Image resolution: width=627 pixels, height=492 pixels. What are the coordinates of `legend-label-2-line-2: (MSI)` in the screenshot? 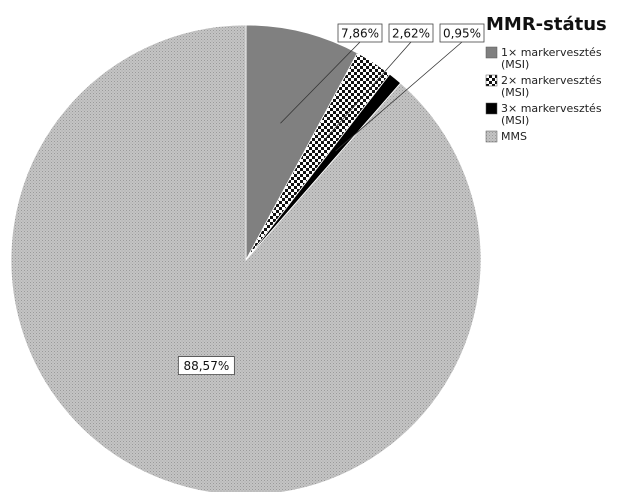 It's located at (515, 92).